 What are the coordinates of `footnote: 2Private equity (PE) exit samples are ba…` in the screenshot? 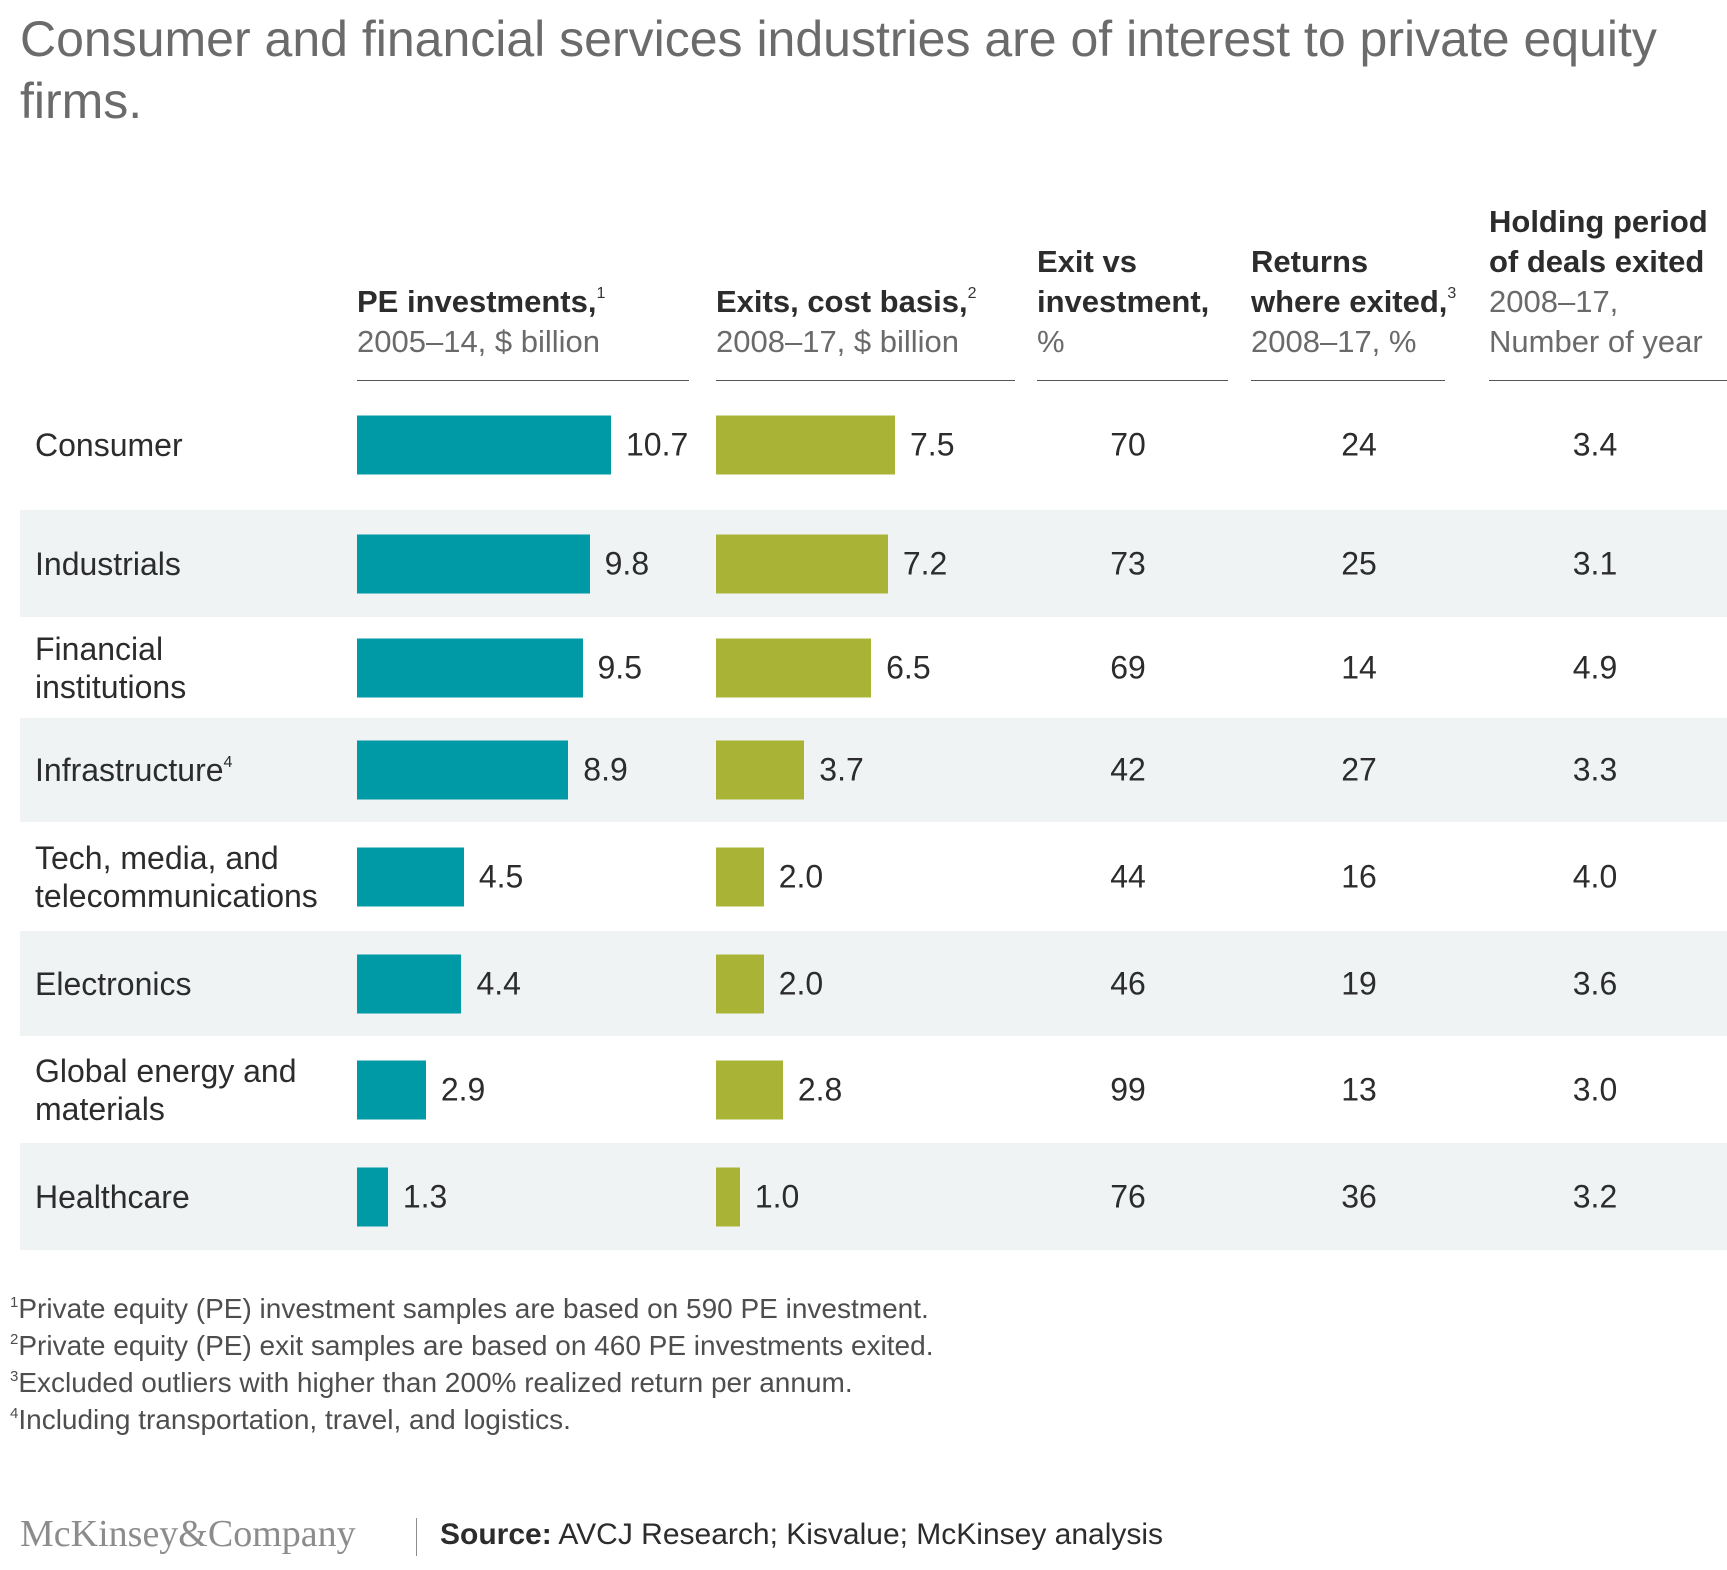 It's located at (471, 1345).